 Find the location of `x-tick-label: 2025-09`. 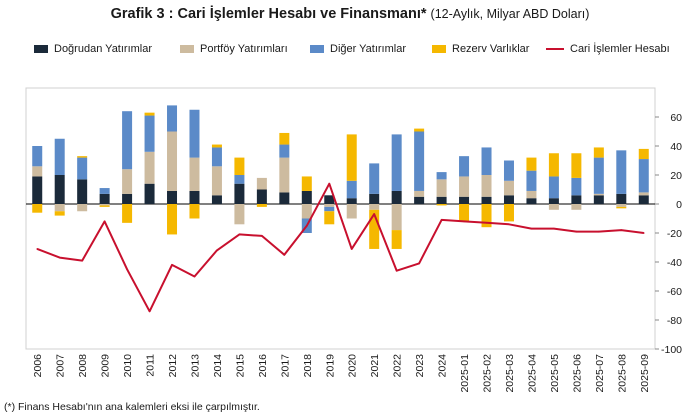

x-tick-label: 2025-09 is located at coordinates (645, 373).